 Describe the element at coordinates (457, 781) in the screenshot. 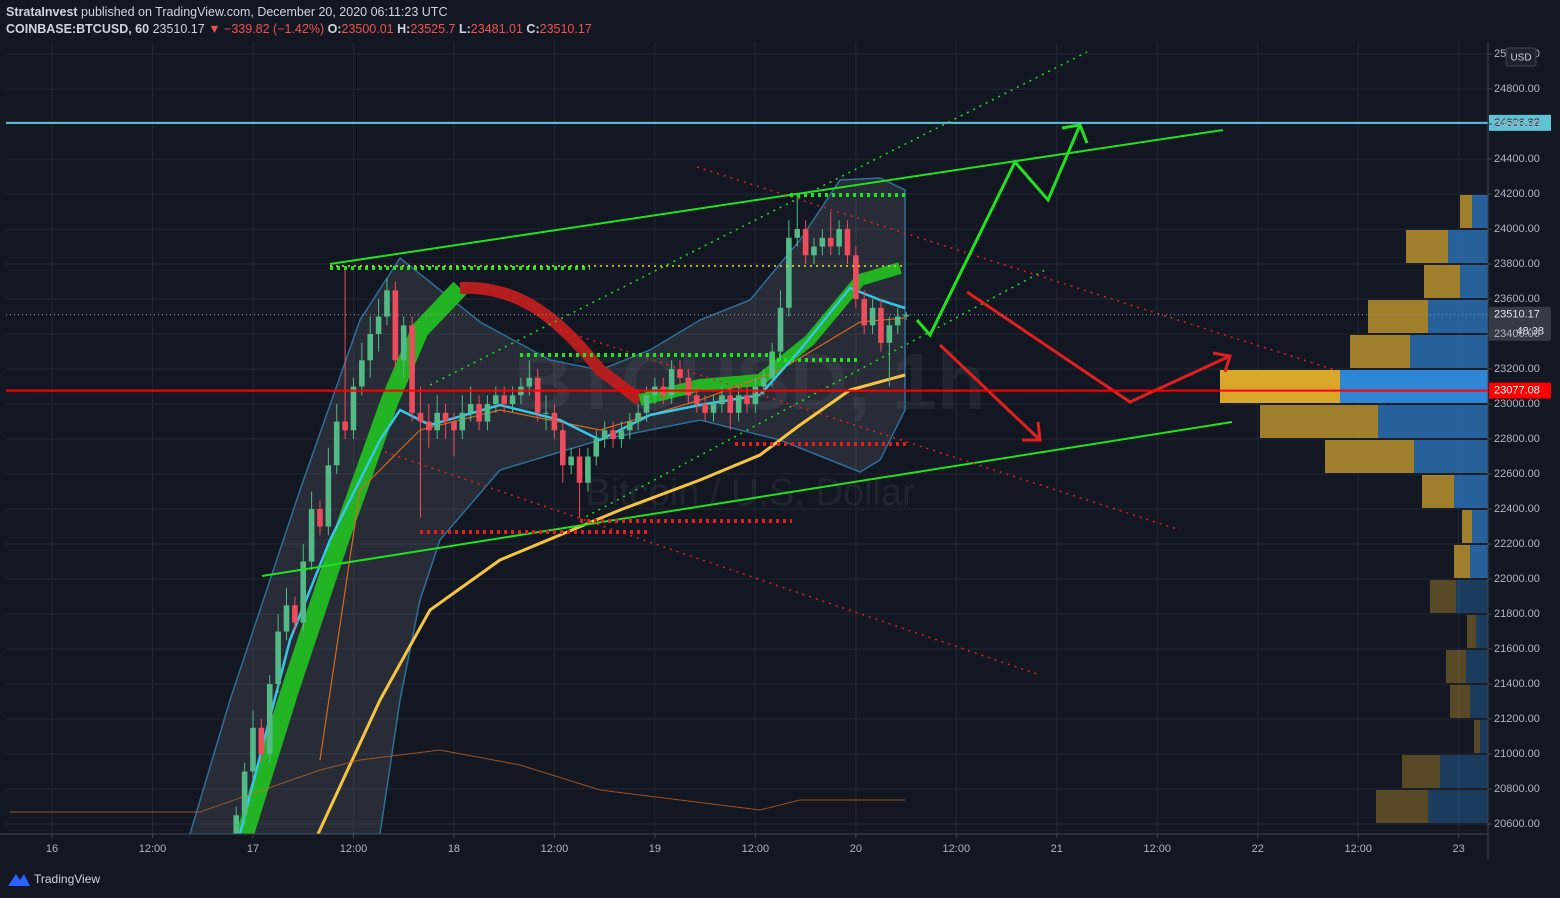

I see `volume-average` at that location.